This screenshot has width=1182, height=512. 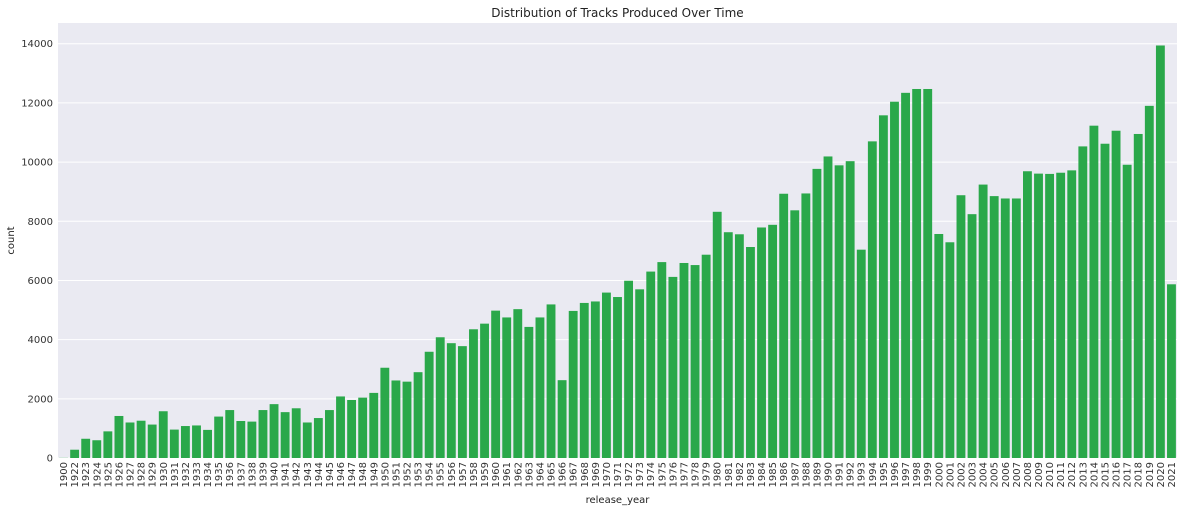 What do you see at coordinates (706, 356) in the screenshot?
I see `bar-1979` at bounding box center [706, 356].